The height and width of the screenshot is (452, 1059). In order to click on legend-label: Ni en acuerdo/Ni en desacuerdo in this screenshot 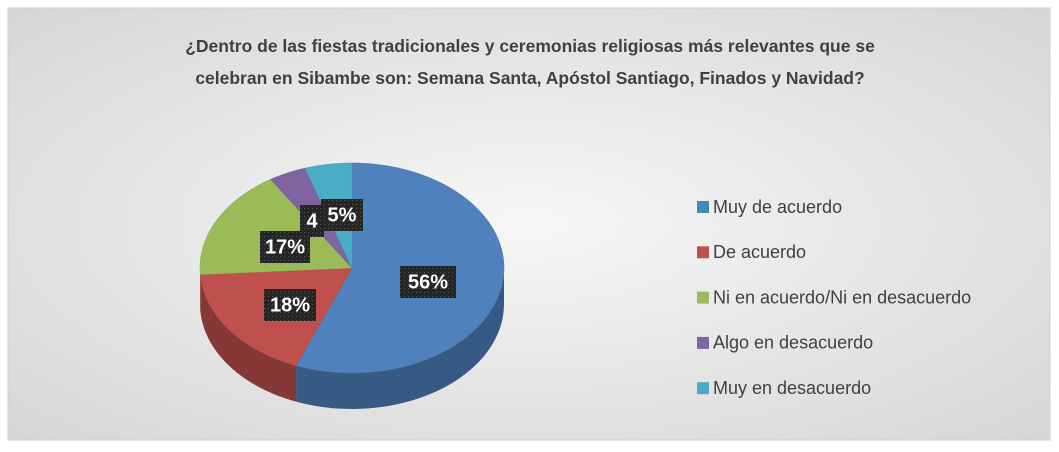, I will do `click(842, 297)`.